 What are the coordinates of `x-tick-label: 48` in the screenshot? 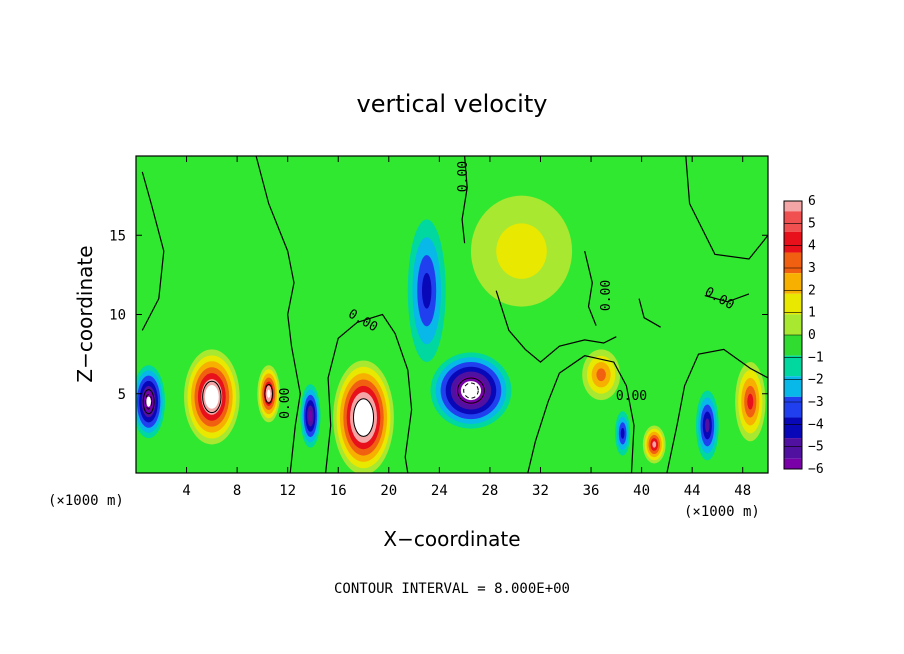 It's located at (742, 491).